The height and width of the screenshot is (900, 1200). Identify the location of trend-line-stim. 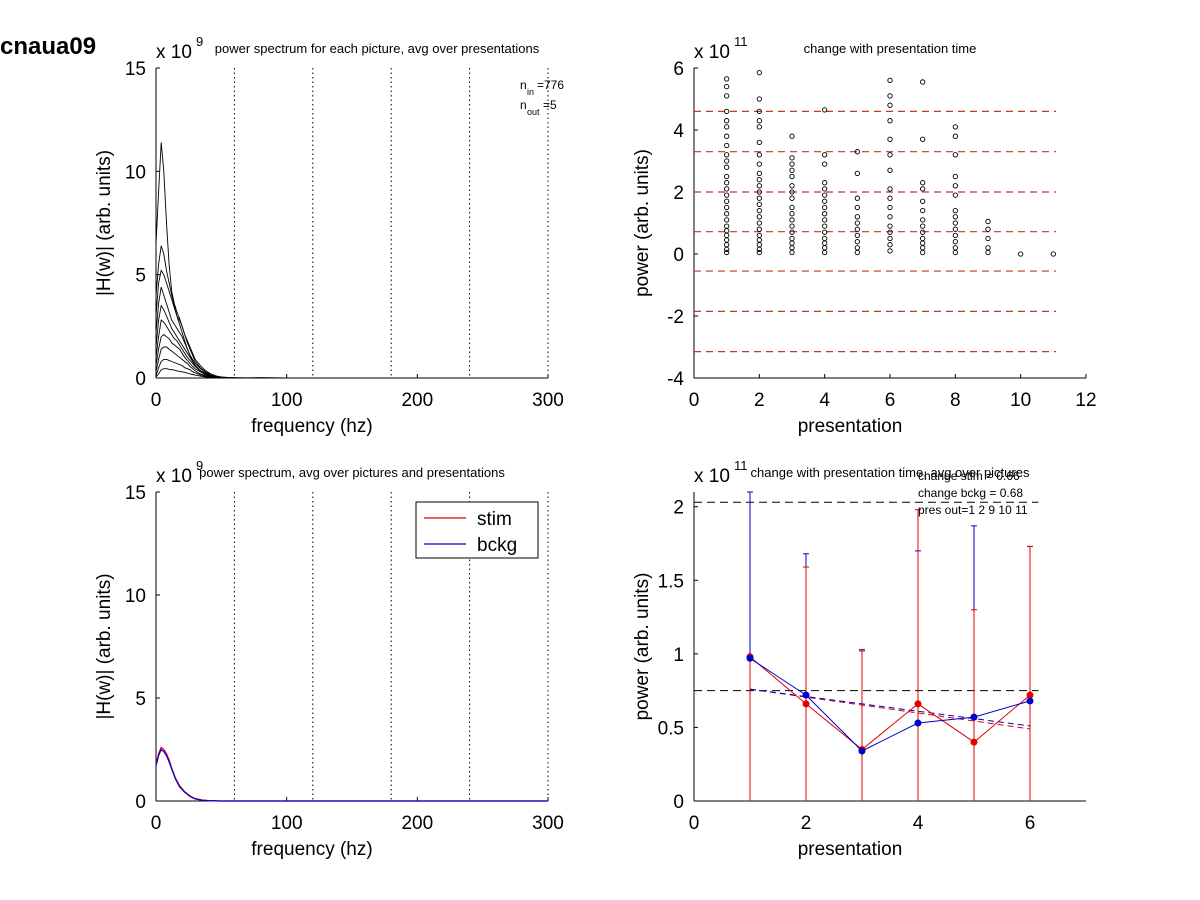
(890, 709).